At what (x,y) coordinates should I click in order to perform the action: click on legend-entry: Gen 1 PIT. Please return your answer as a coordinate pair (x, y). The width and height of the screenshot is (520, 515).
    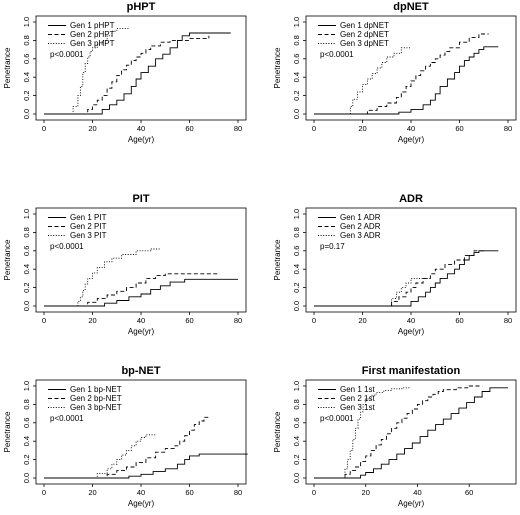
    Looking at the image, I should click on (88, 217).